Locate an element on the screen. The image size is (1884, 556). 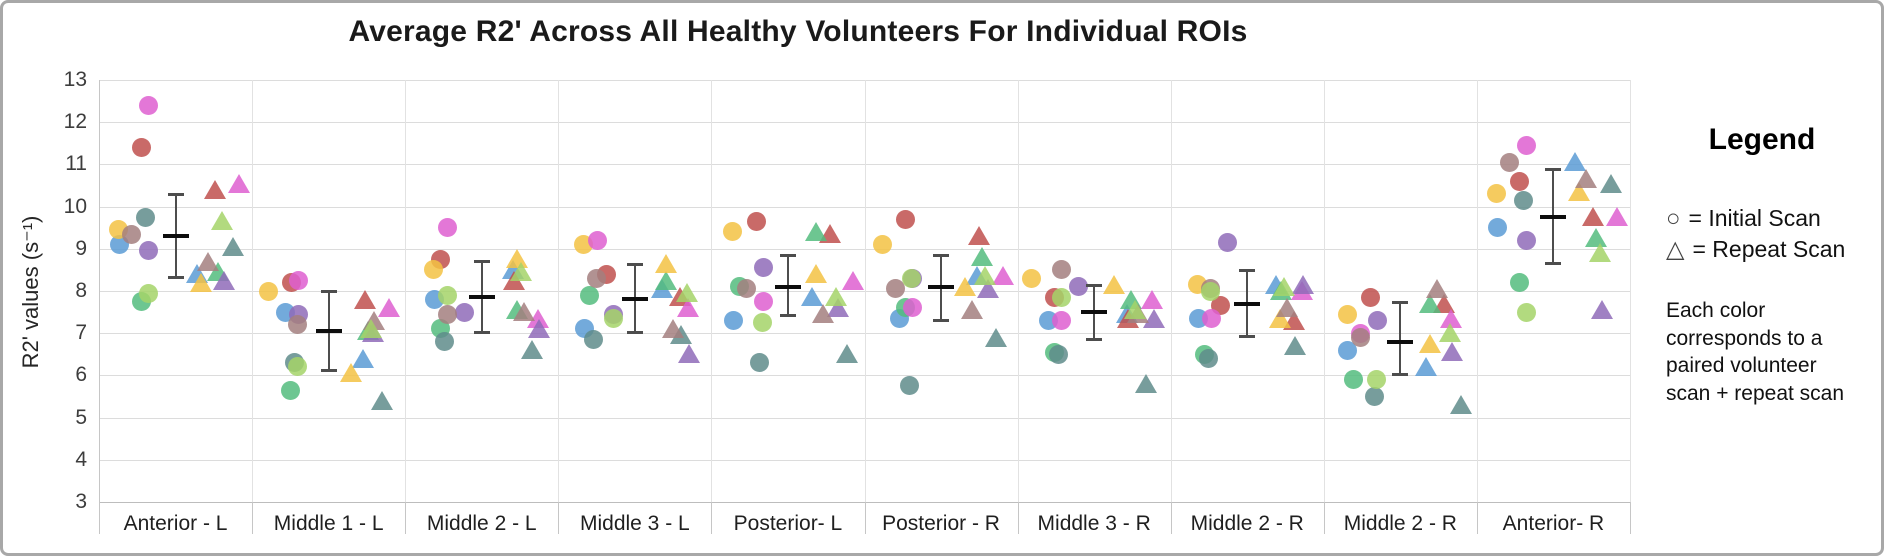
x-category-label: Anterior - L is located at coordinates (175, 523).